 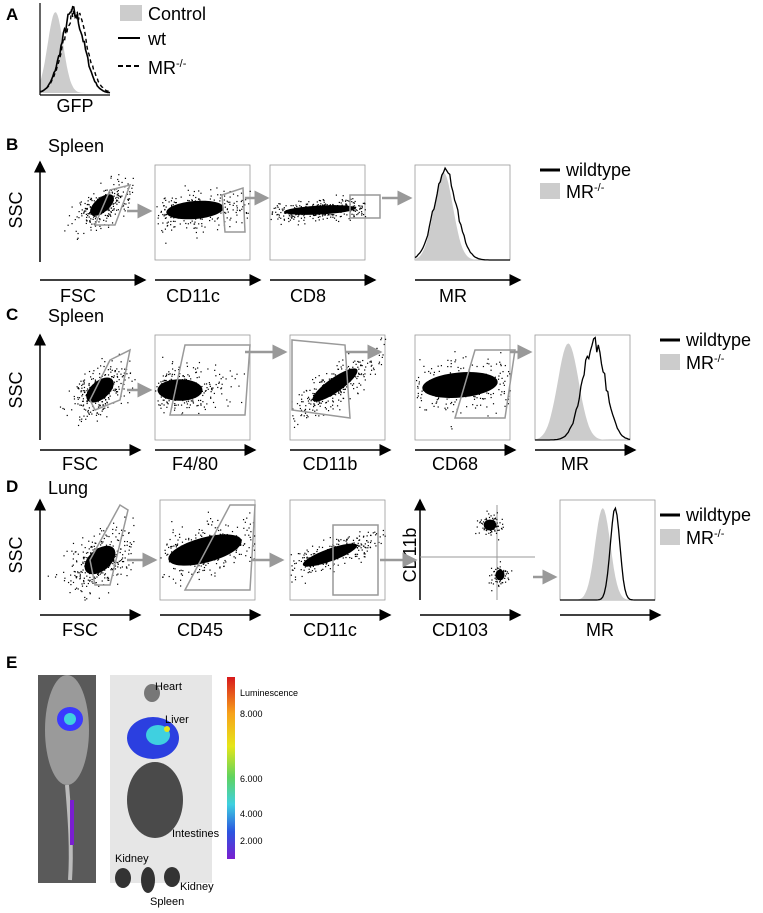 What do you see at coordinates (110, 379) in the screenshot?
I see `gate` at bounding box center [110, 379].